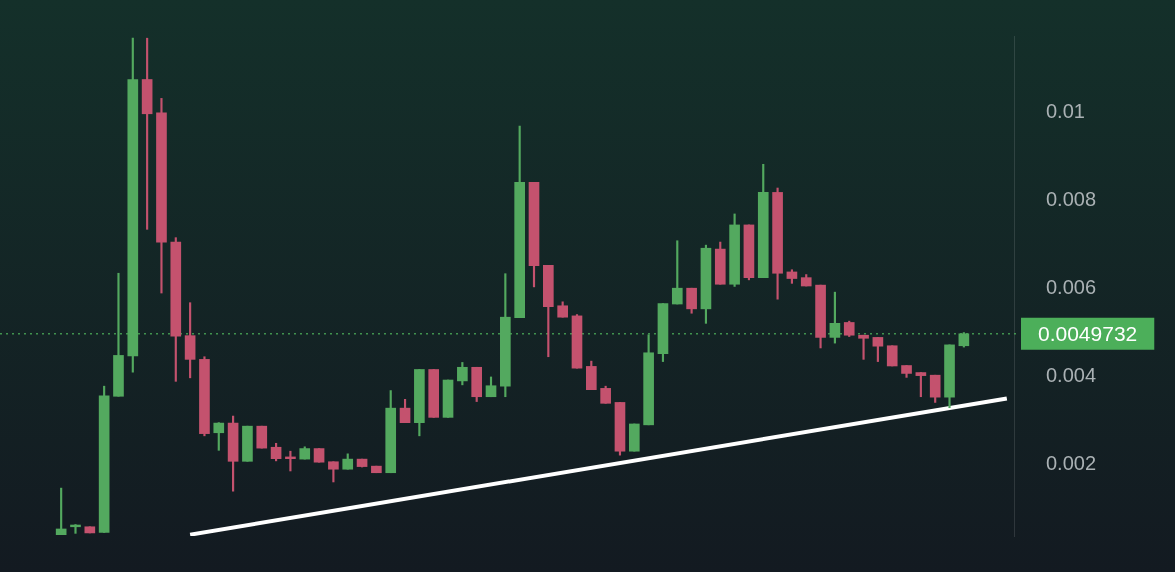 This screenshot has width=1175, height=572. I want to click on ref-line-label: 0.0049732, so click(1088, 333).